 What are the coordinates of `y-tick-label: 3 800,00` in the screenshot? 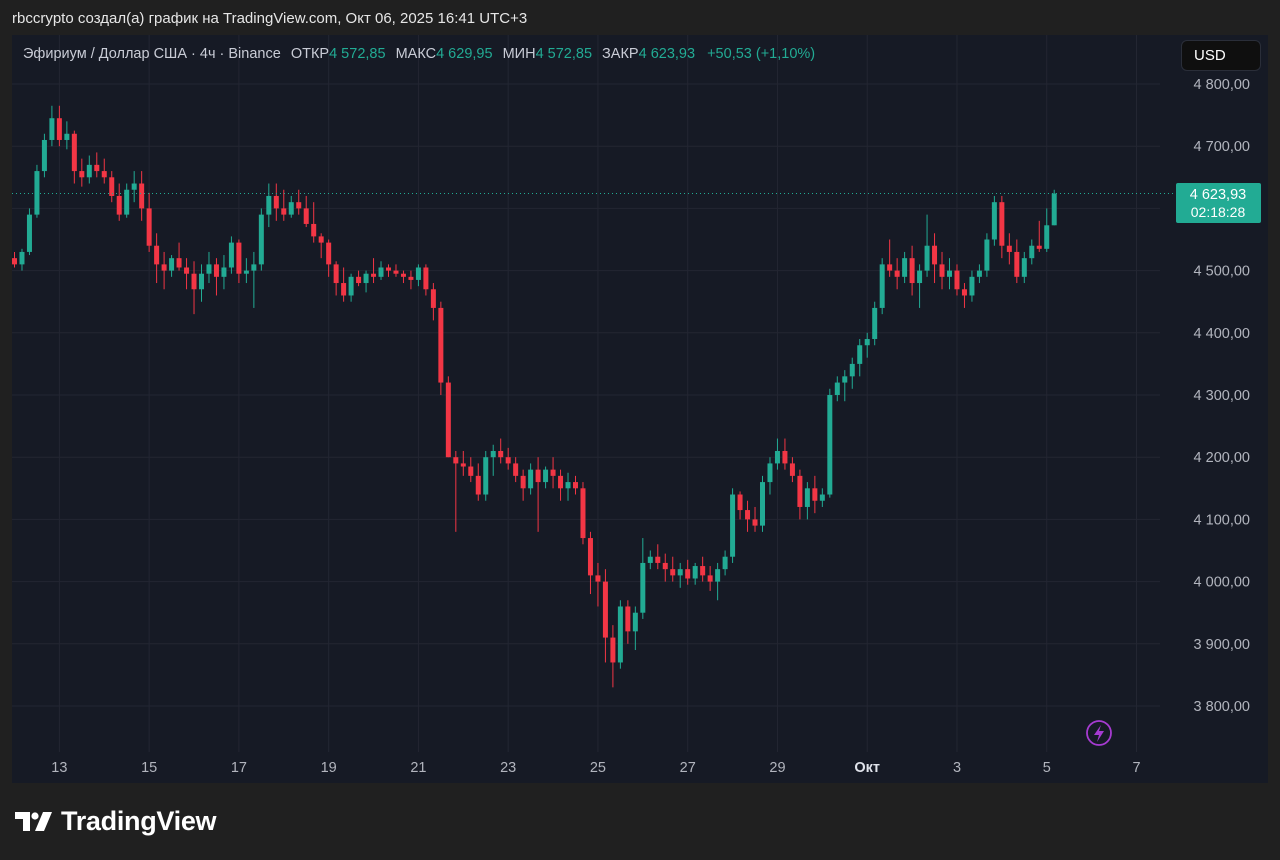 It's located at (1222, 707).